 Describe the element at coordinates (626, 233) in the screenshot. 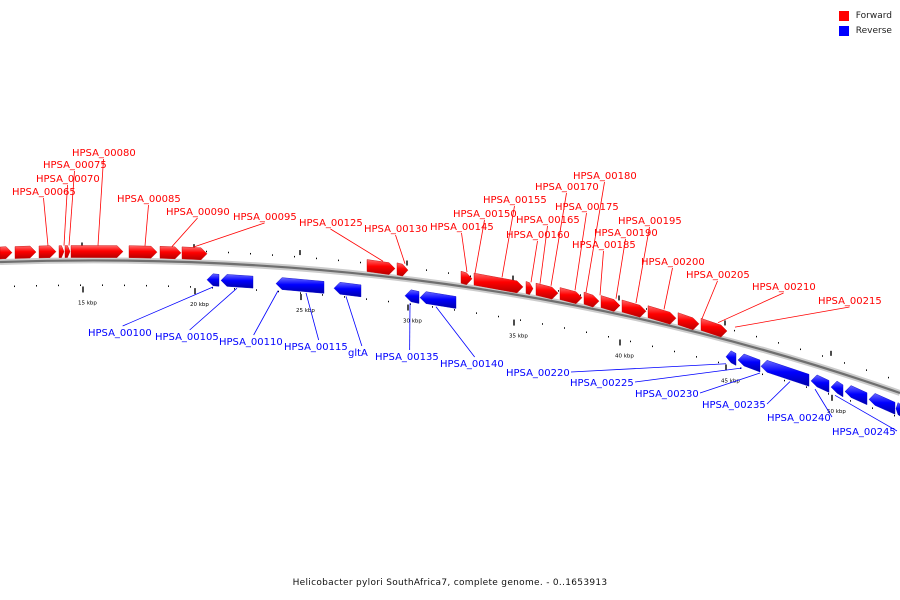

I see `forward-gene-label: HPSA_00190` at that location.